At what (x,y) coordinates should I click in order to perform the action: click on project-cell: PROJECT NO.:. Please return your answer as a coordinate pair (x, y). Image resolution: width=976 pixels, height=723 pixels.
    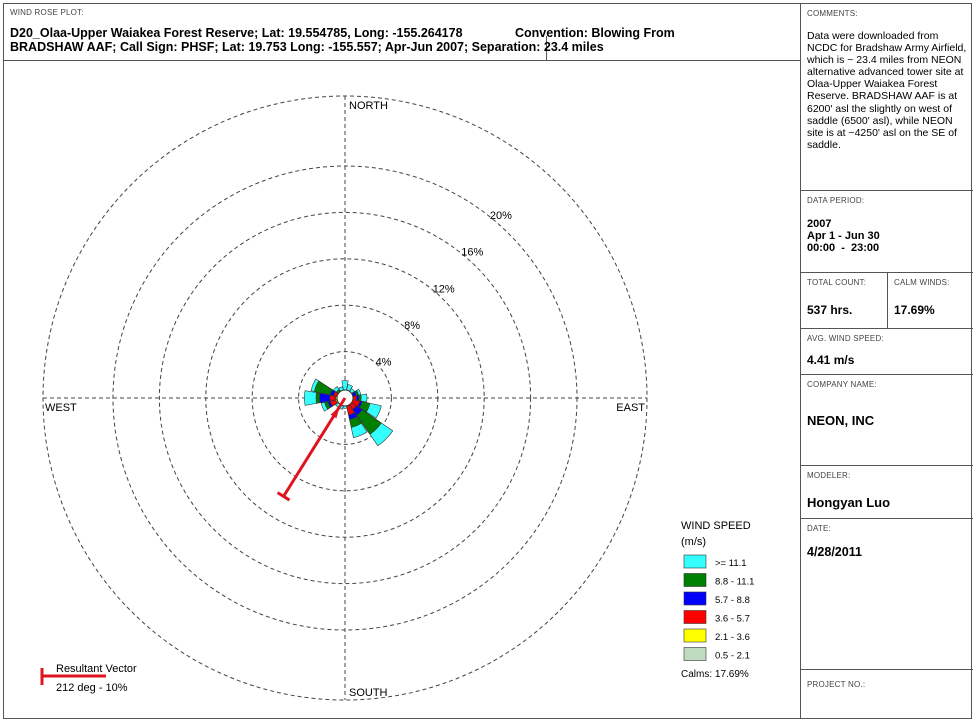
    Looking at the image, I should click on (887, 694).